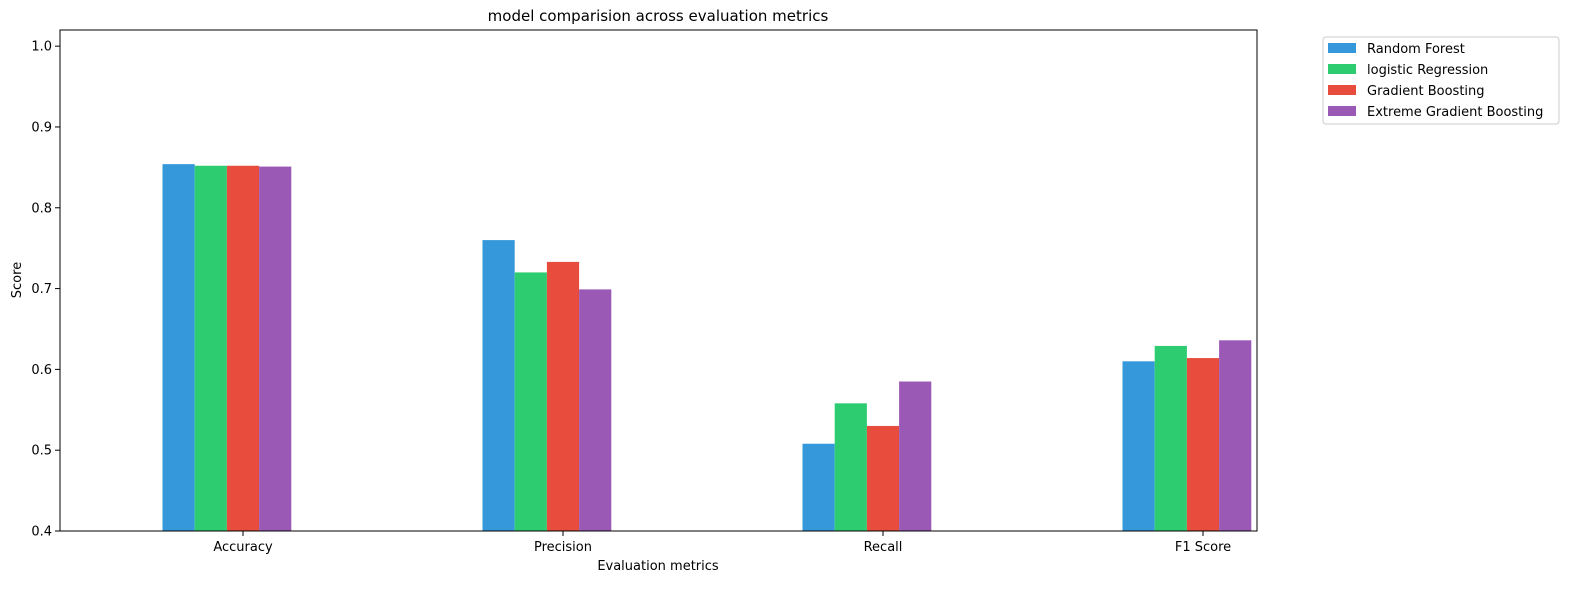 The width and height of the screenshot is (1588, 590). Describe the element at coordinates (1235, 435) in the screenshot. I see `bar-extreme-gradient-boosting-f1-score` at that location.